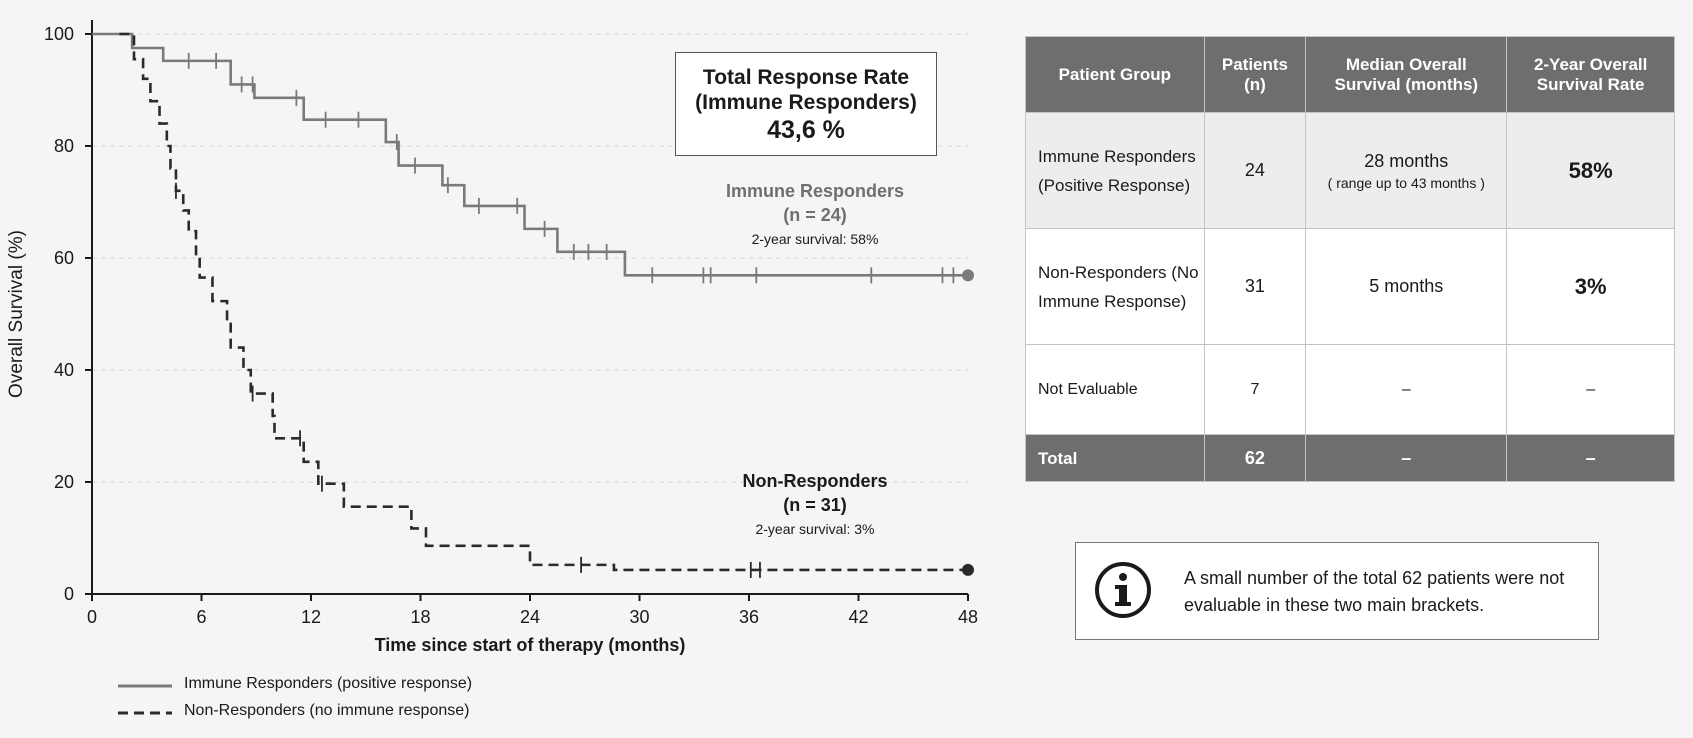 The image size is (1693, 738). What do you see at coordinates (968, 275) in the screenshot?
I see `endpoint-marker-responders` at bounding box center [968, 275].